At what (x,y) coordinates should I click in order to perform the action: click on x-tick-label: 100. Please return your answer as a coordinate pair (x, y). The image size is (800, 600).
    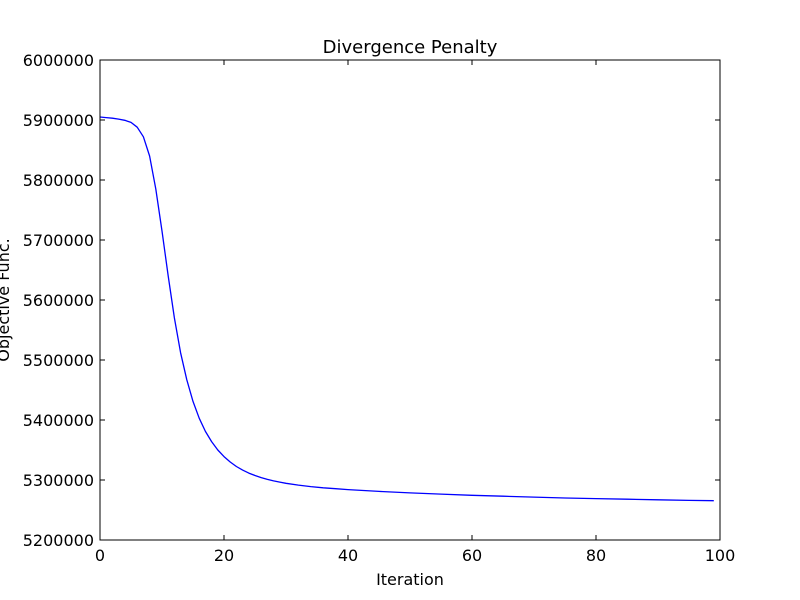
    Looking at the image, I should click on (720, 555).